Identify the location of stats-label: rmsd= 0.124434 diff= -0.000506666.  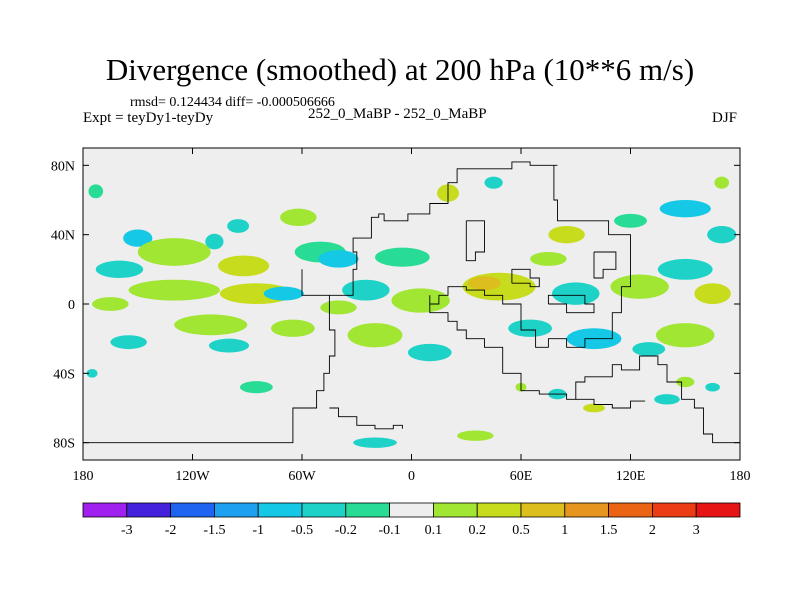
(232, 102).